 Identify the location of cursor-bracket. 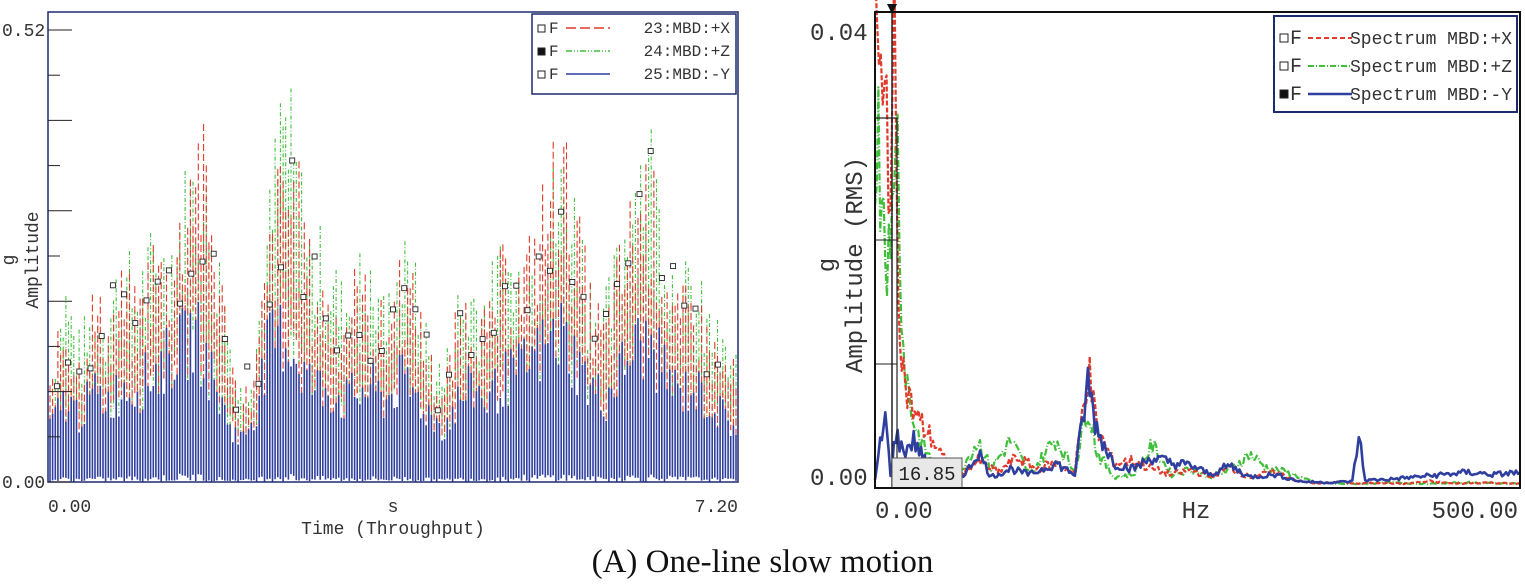
(886, 302).